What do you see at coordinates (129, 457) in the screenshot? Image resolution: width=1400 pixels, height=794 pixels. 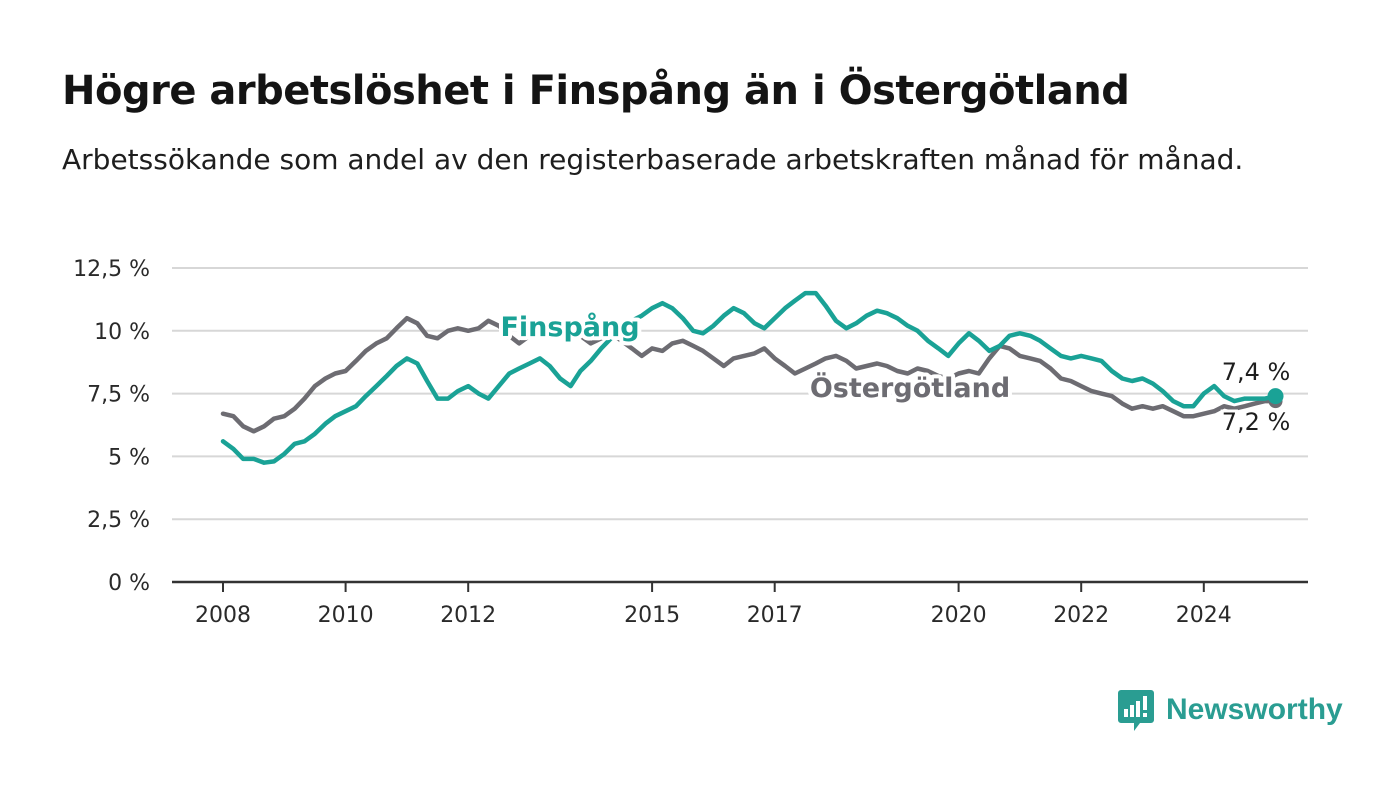 I see `y-tick-label: 5 %` at bounding box center [129, 457].